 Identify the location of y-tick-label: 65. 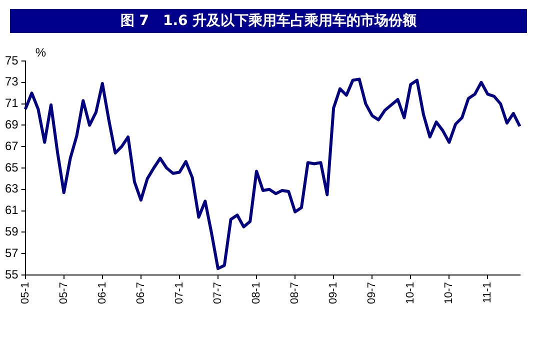
(11, 167).